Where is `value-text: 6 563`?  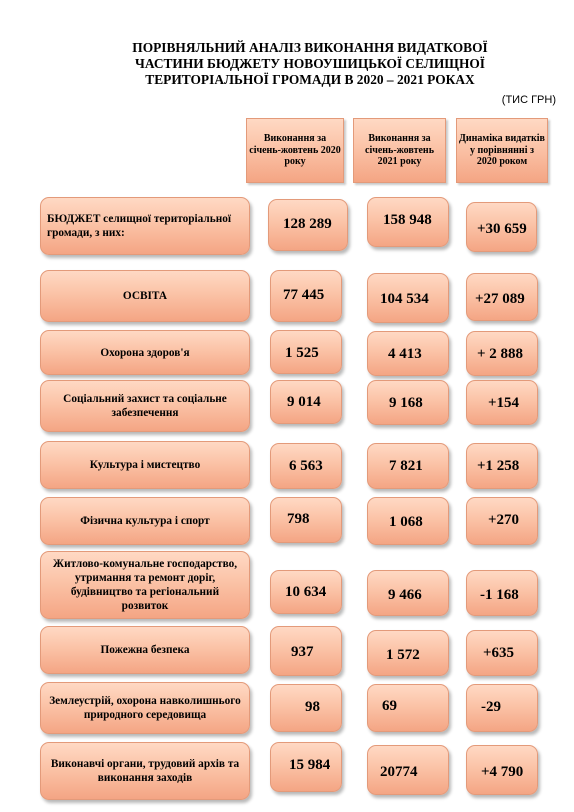
value-text: 6 563 is located at coordinates (306, 466).